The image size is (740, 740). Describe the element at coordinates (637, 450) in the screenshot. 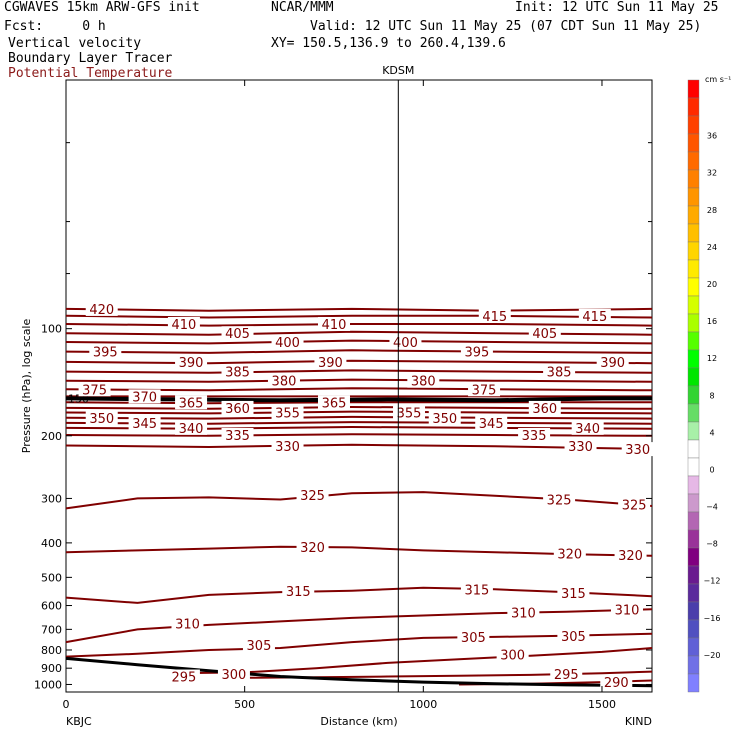

I see `contour-label-330: 330` at that location.